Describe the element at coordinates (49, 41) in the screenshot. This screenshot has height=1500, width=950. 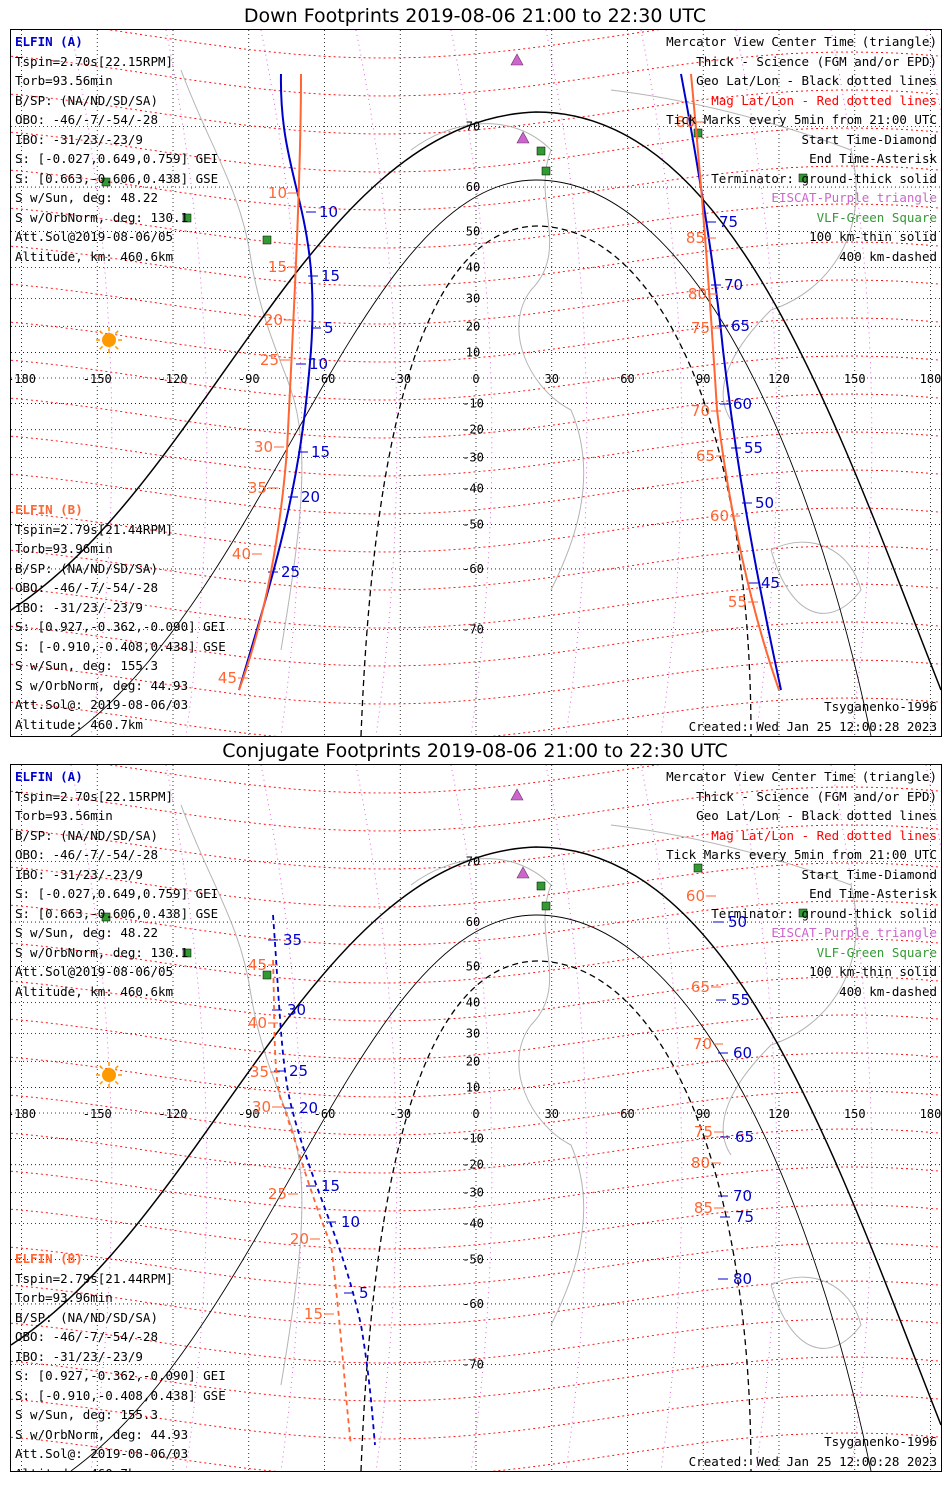
I see `elfin-a-header: ELFIN (A)` at that location.